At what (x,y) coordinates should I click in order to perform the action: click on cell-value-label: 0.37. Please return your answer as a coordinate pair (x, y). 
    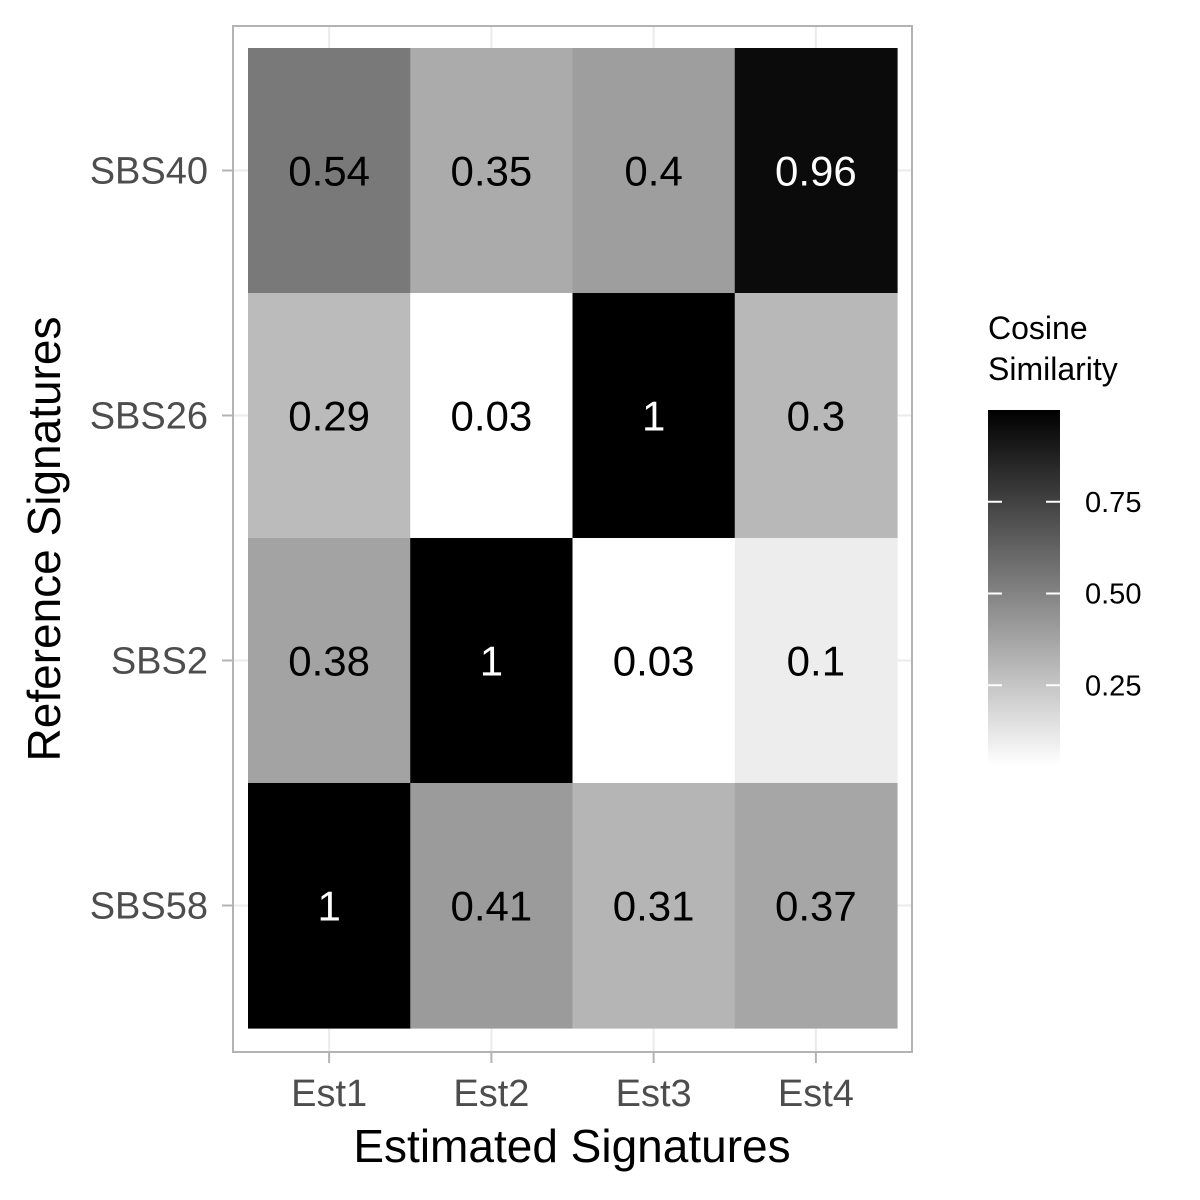
    Looking at the image, I should click on (816, 906).